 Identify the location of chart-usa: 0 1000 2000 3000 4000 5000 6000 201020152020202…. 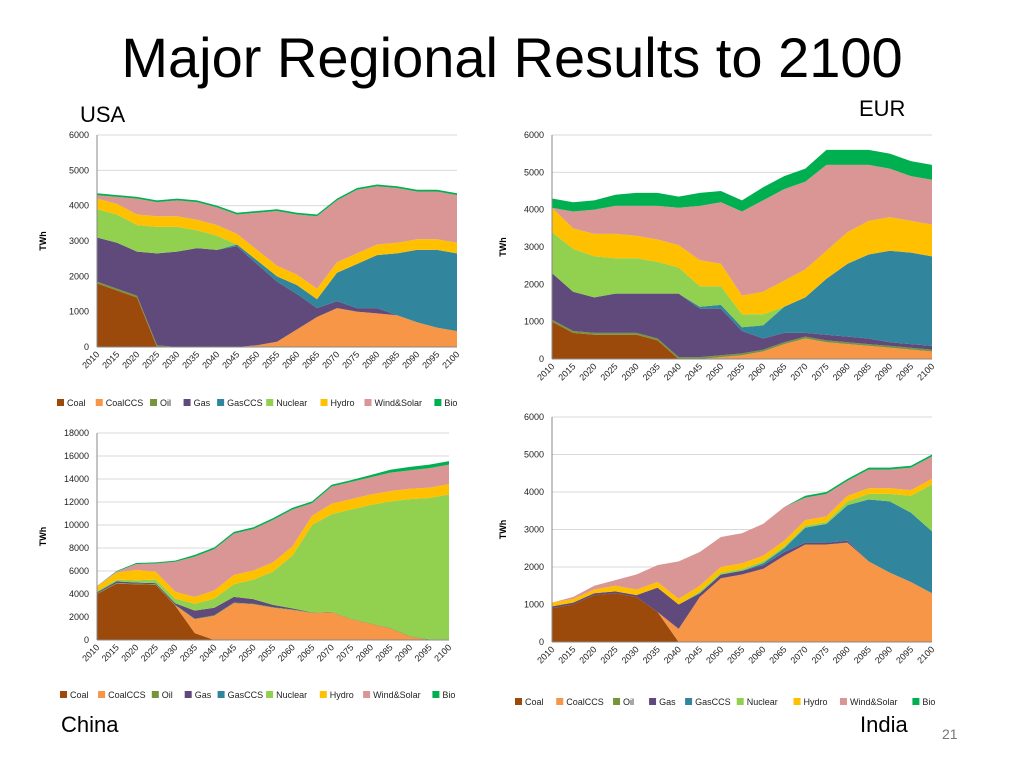
(249, 269).